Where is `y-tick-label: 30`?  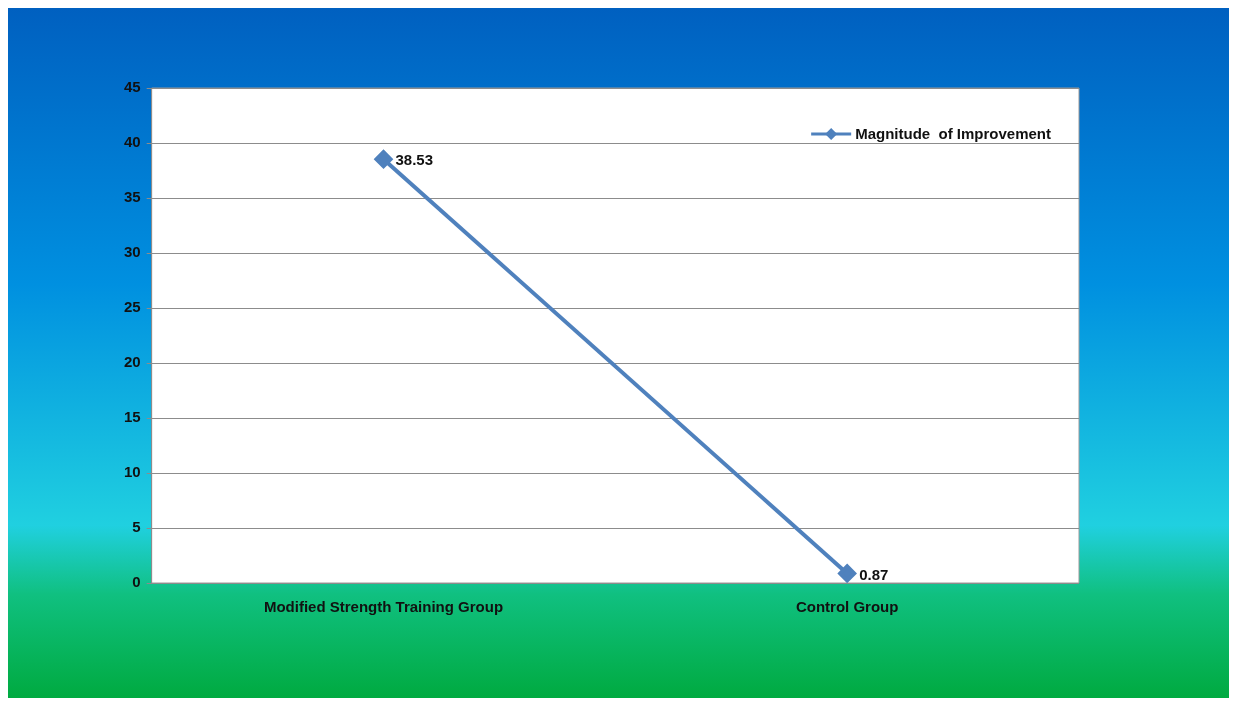 y-tick-label: 30 is located at coordinates (132, 252).